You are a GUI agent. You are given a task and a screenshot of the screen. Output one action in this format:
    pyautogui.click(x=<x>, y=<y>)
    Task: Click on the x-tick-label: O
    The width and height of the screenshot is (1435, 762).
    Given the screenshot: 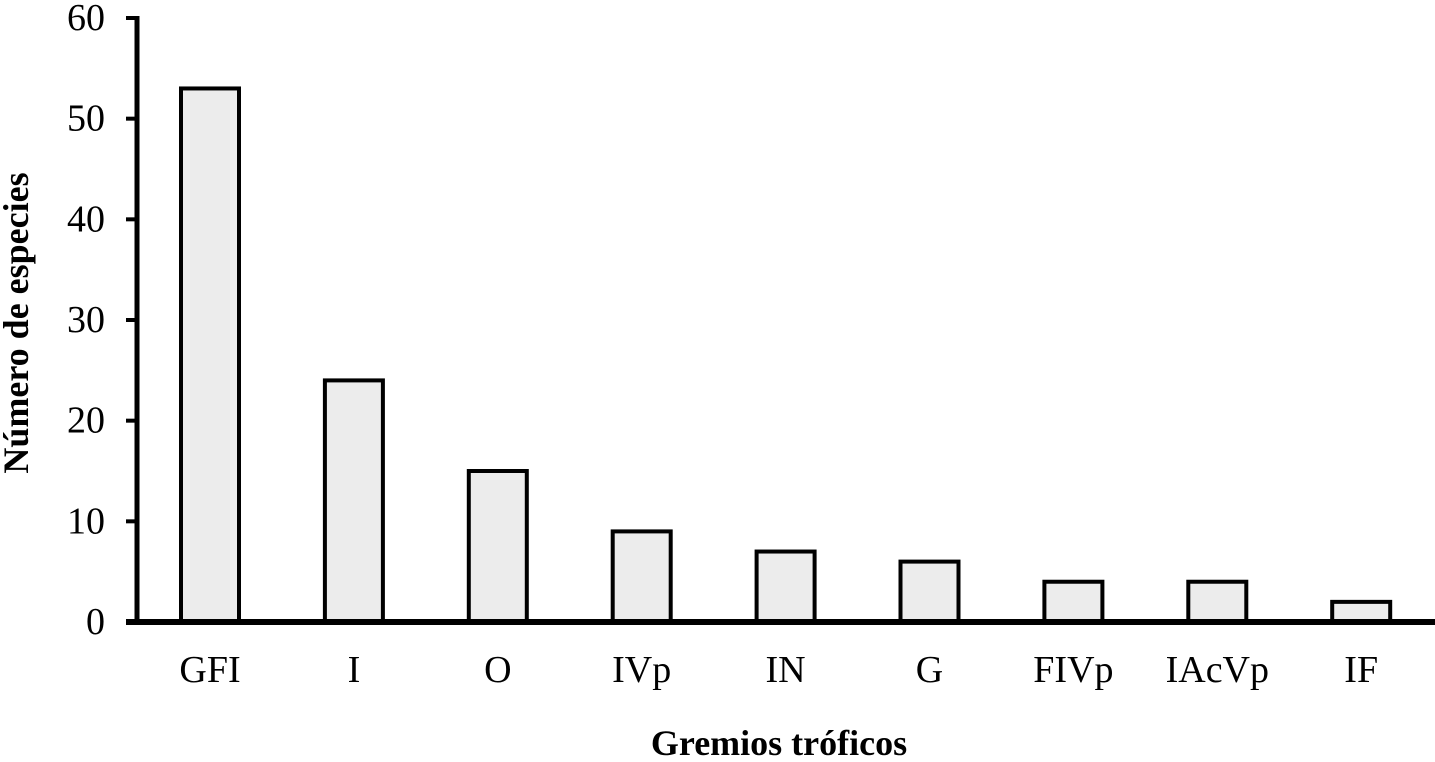 What is the action you would take?
    pyautogui.click(x=497, y=670)
    